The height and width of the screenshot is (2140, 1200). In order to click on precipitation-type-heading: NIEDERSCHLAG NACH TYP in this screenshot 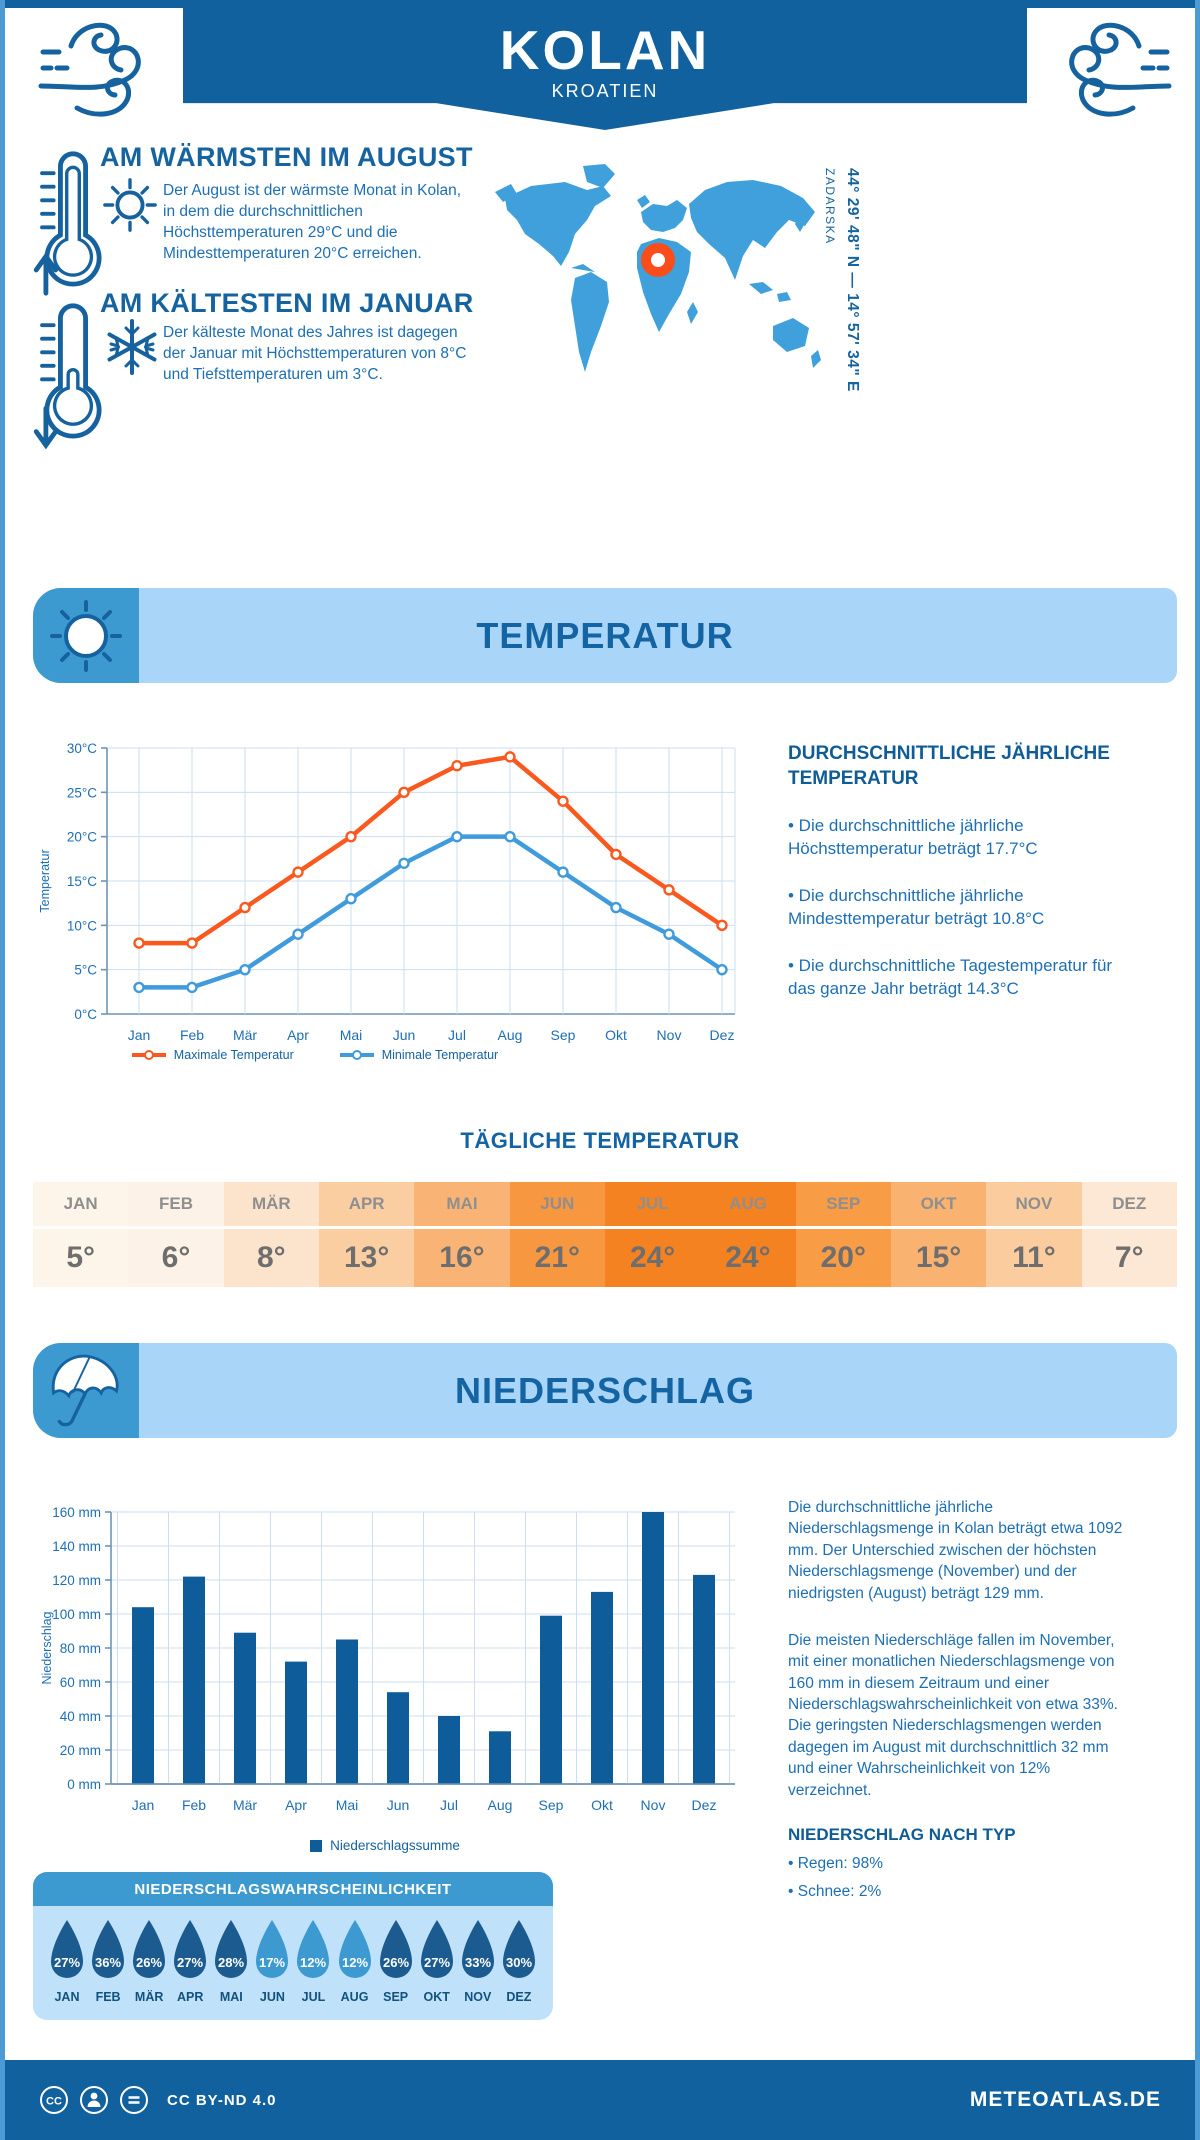, I will do `click(902, 1834)`.